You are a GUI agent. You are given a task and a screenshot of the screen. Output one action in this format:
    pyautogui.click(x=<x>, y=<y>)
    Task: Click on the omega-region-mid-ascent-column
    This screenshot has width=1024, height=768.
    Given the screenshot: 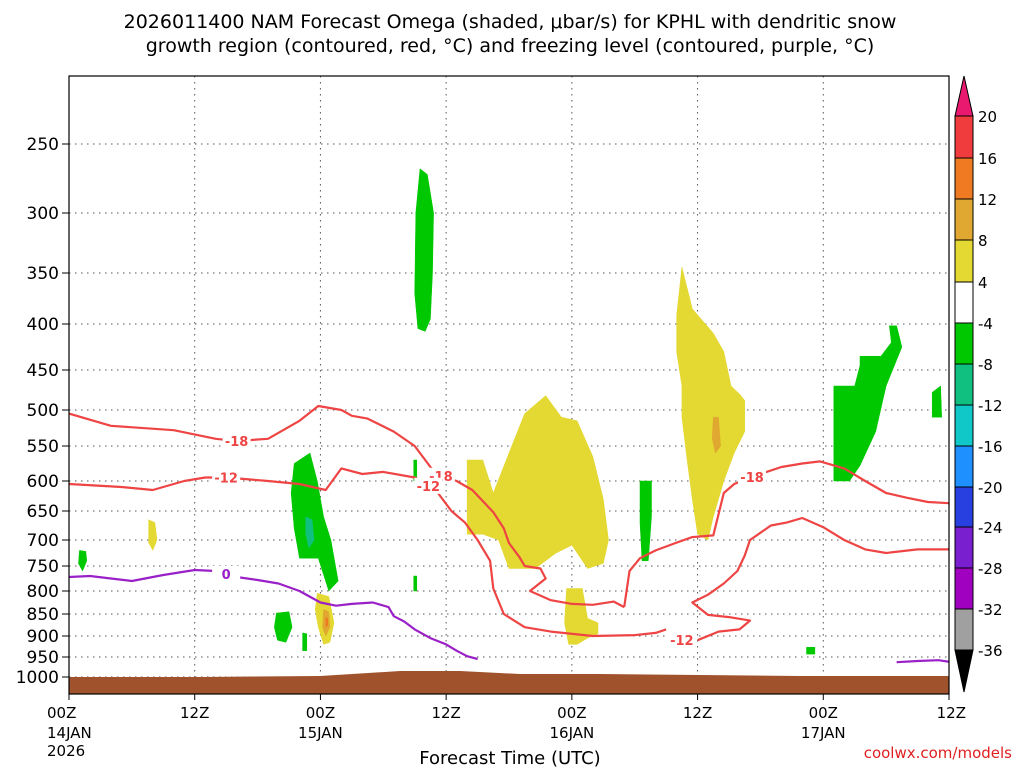 What is the action you would take?
    pyautogui.click(x=314, y=522)
    